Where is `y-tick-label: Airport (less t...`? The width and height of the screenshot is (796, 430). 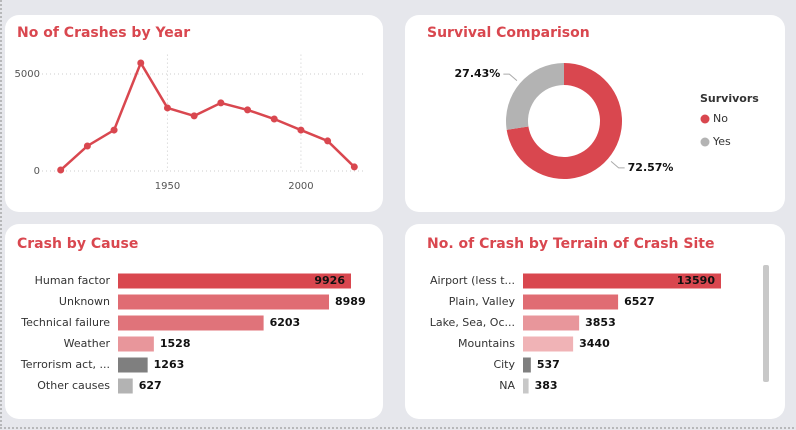
y-tick-label: Airport (less t... is located at coordinates (472, 280).